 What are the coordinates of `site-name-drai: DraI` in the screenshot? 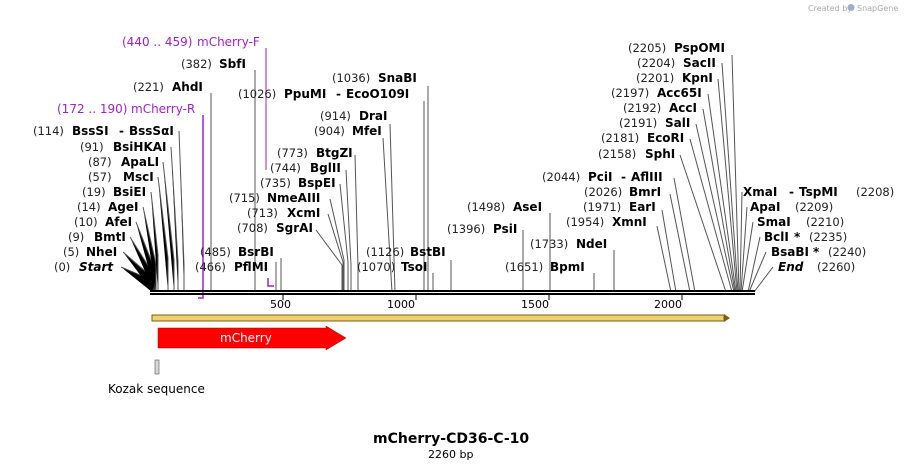 It's located at (373, 116).